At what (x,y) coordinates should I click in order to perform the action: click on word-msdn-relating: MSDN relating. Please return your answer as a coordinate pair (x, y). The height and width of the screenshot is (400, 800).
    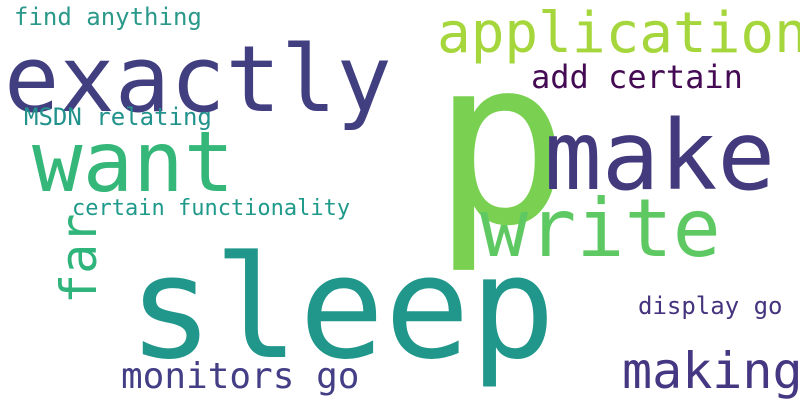
    Looking at the image, I should click on (118, 117).